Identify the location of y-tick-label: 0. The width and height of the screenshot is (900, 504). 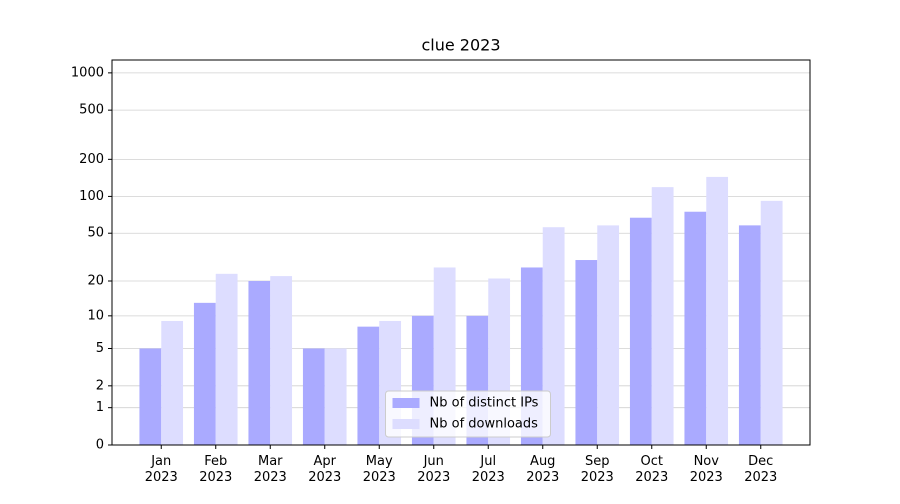
(100, 445).